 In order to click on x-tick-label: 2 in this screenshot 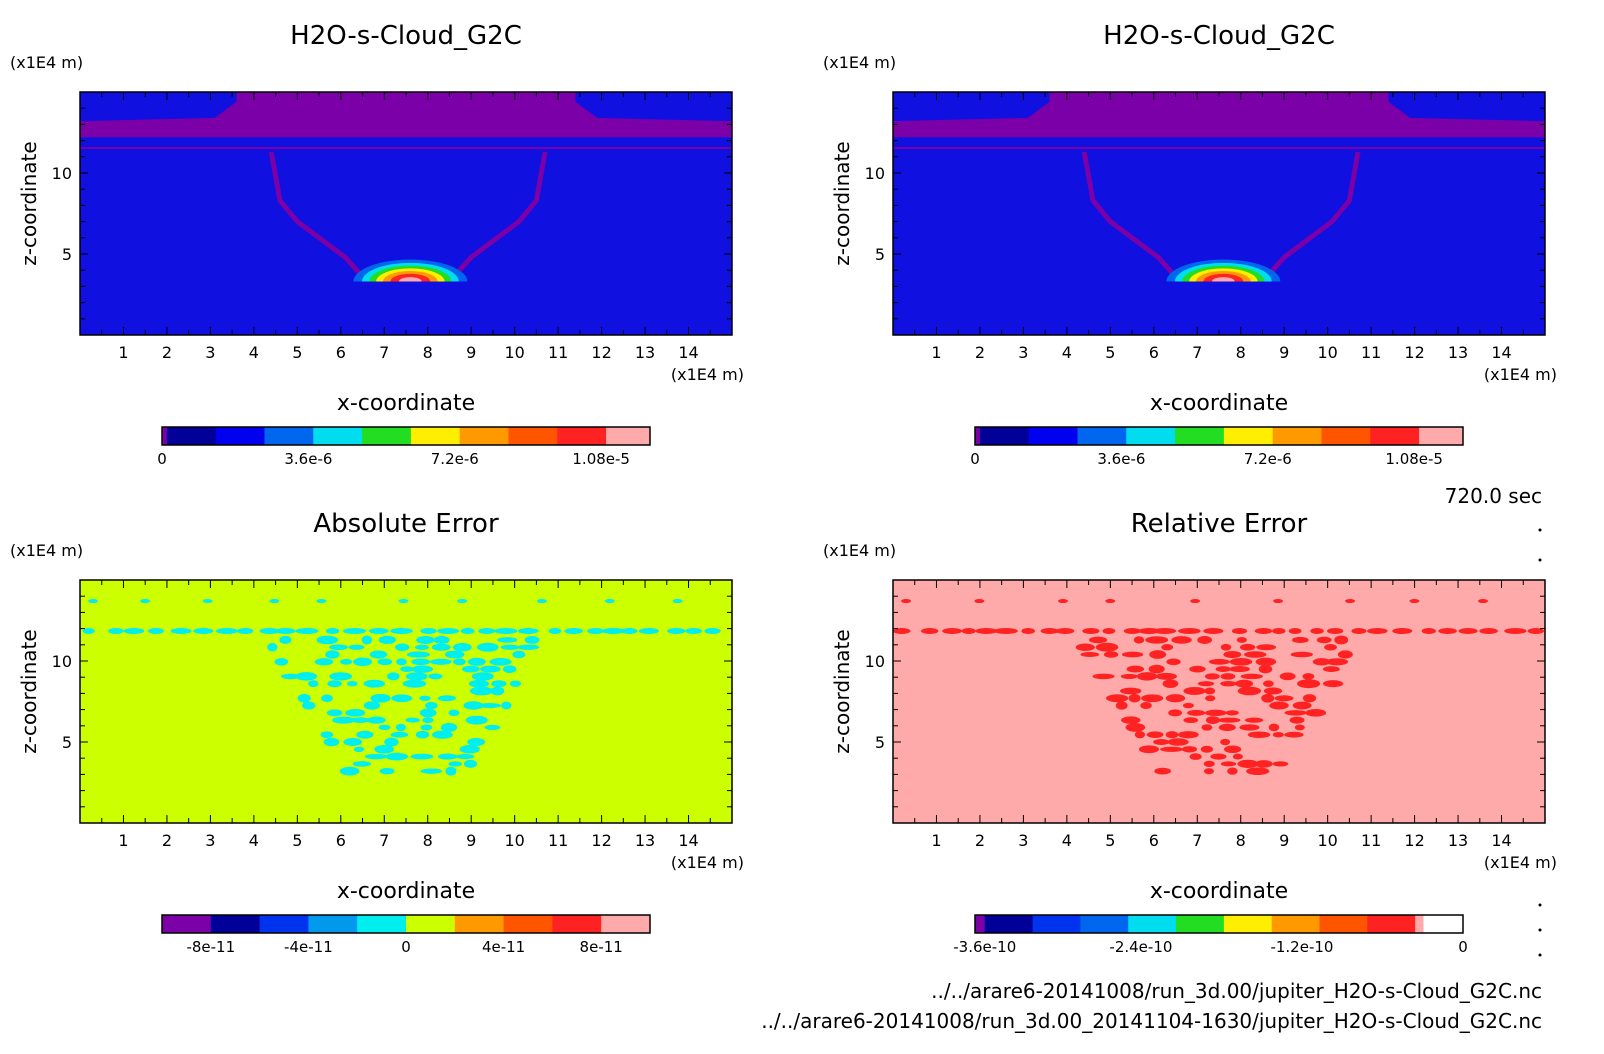, I will do `click(167, 352)`.